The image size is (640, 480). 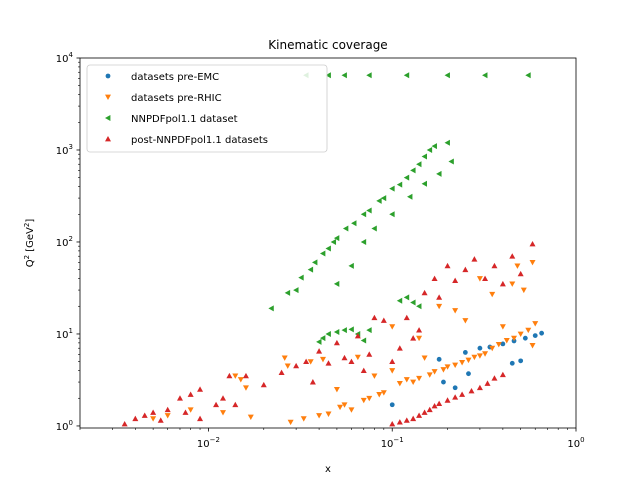 I want to click on y-tick-label: 10⁰, so click(x=64, y=426).